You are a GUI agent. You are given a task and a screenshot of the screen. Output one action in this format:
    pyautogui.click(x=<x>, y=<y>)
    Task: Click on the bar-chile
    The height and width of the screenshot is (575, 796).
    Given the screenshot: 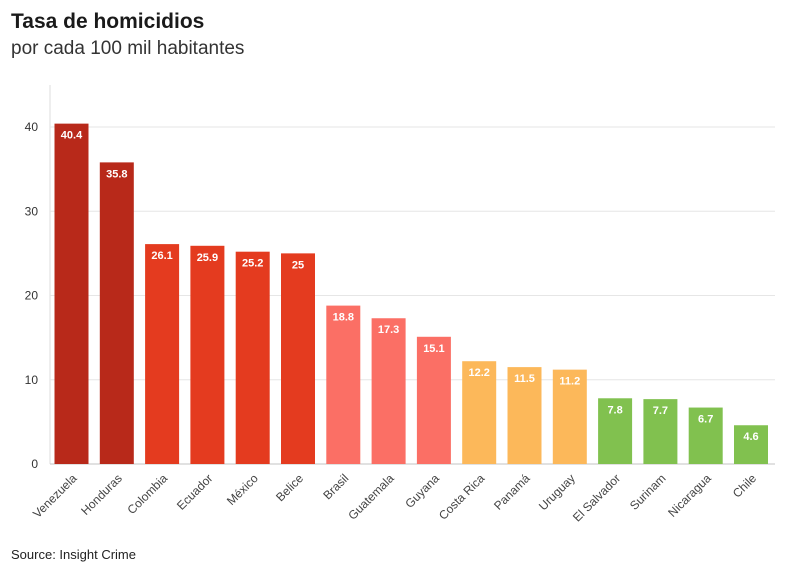 What is the action you would take?
    pyautogui.click(x=751, y=444)
    